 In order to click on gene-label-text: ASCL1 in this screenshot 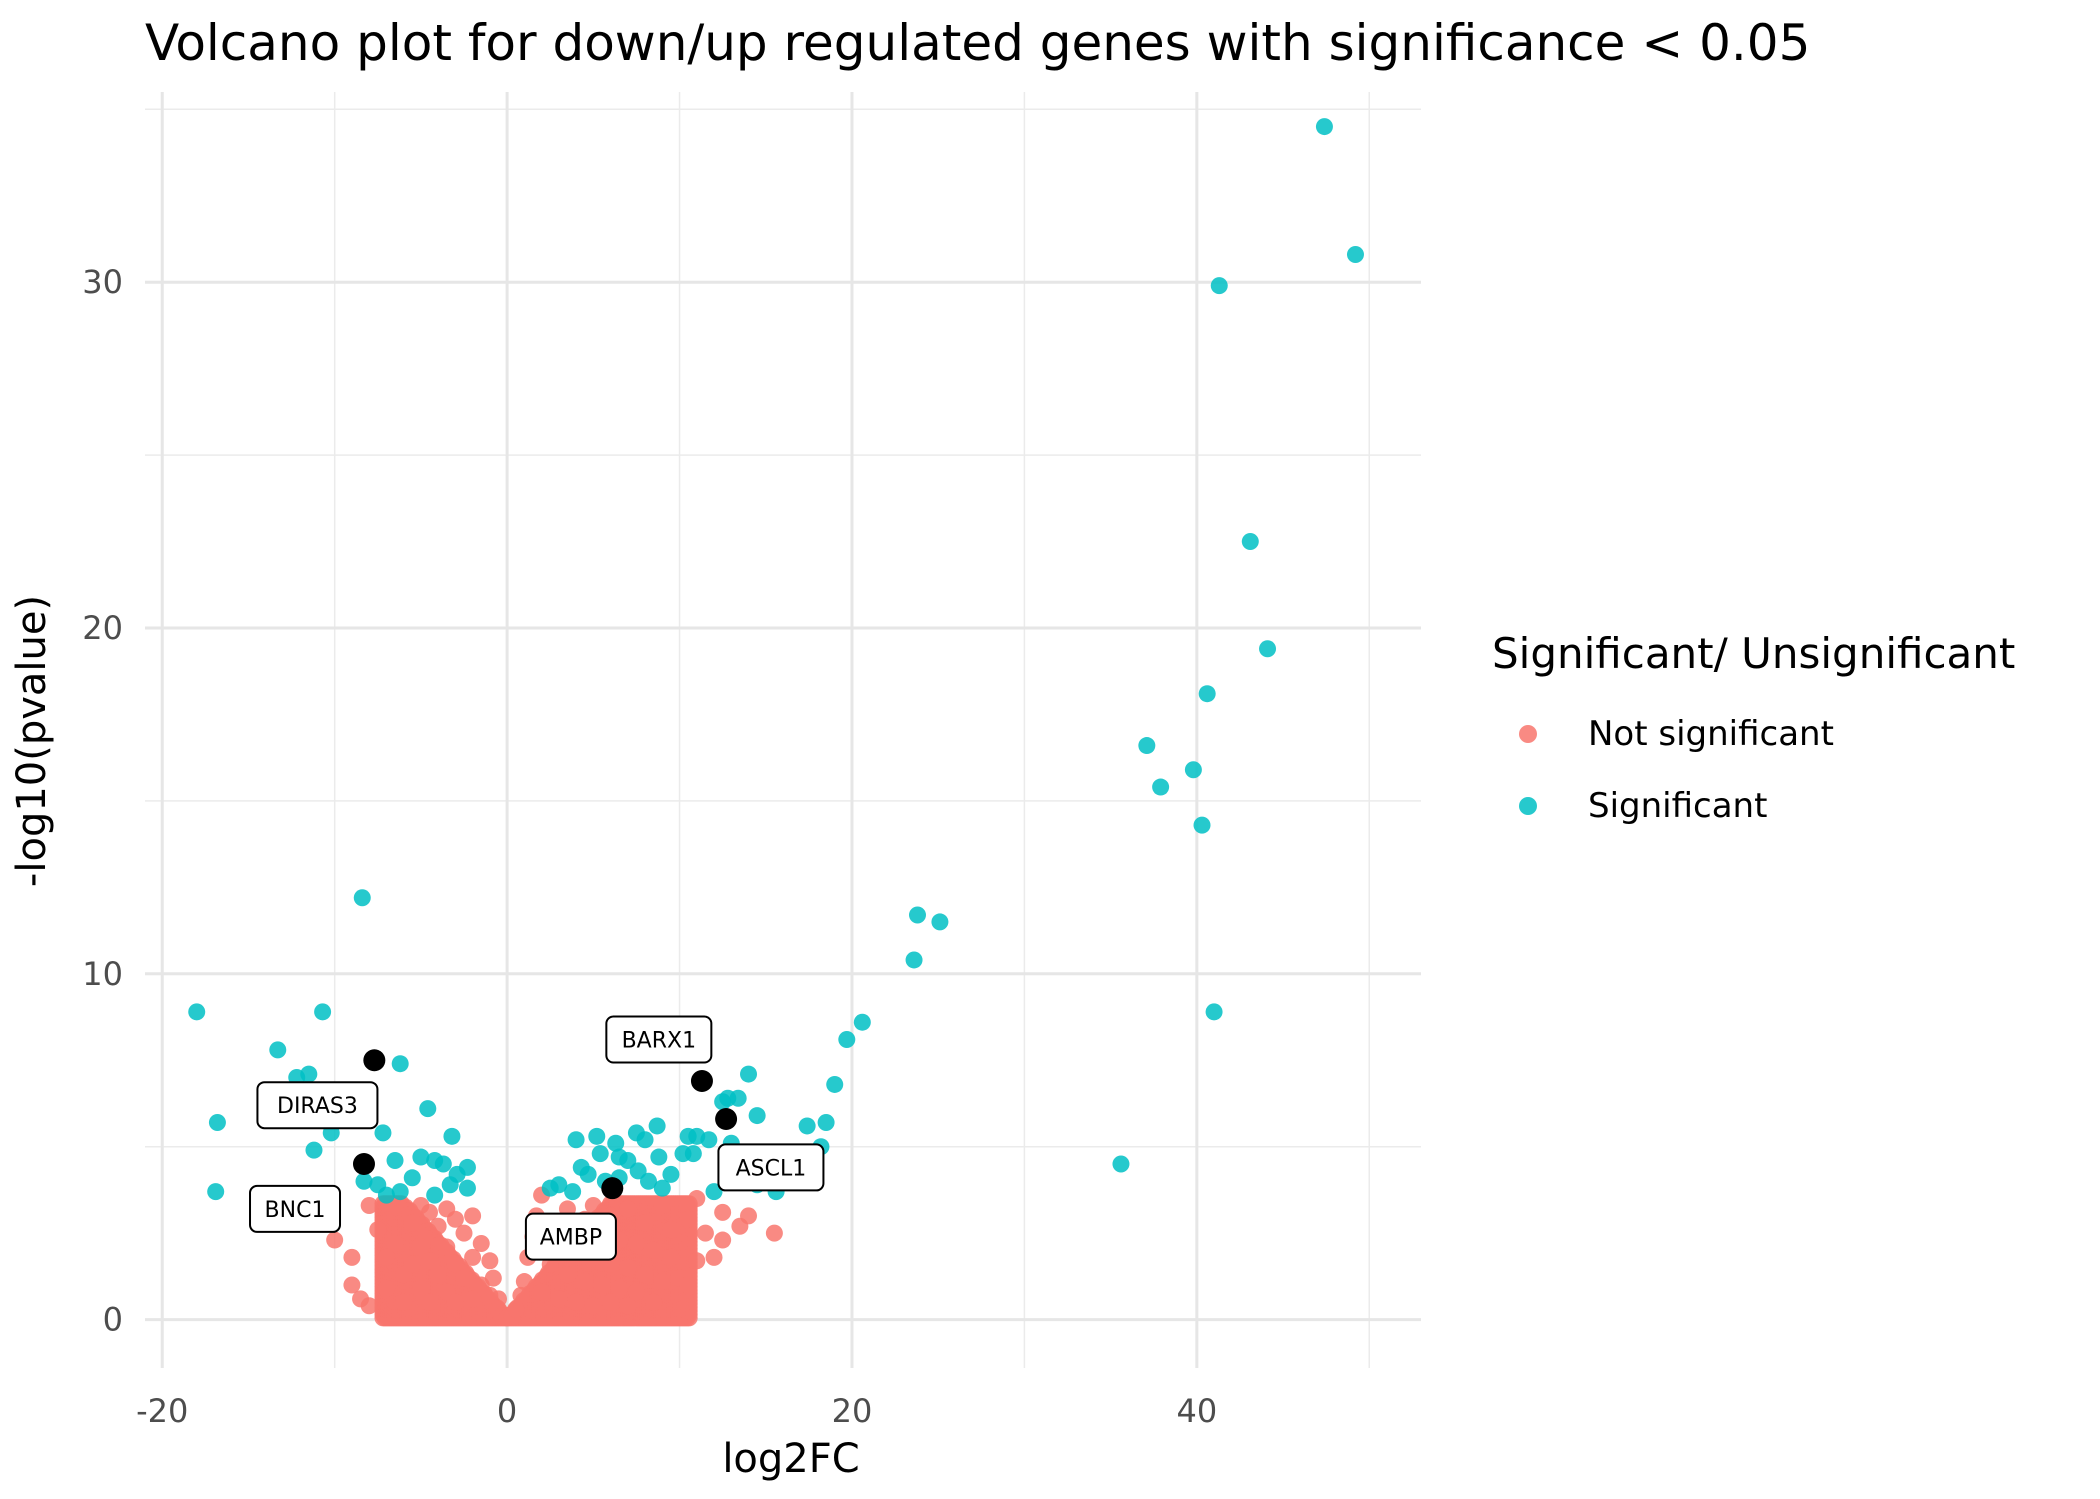, I will do `click(771, 1168)`.